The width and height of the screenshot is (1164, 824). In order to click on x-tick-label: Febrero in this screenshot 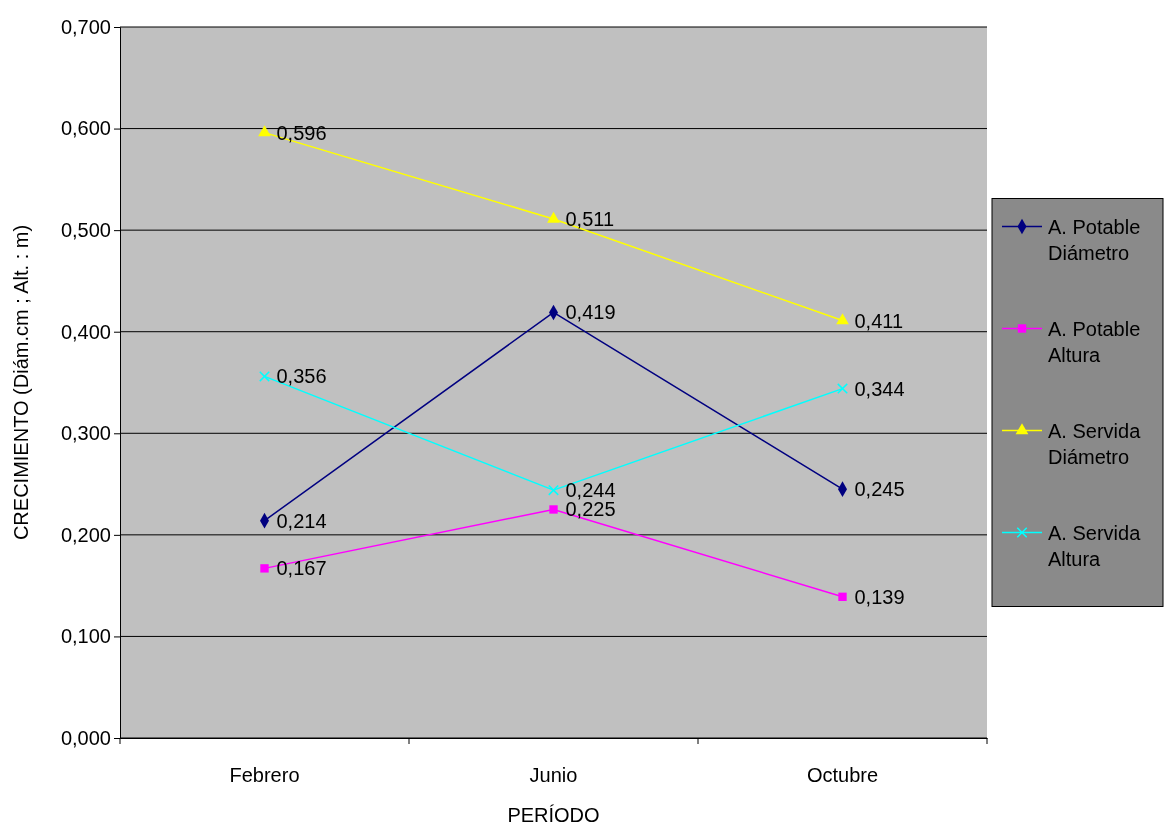, I will do `click(264, 775)`.